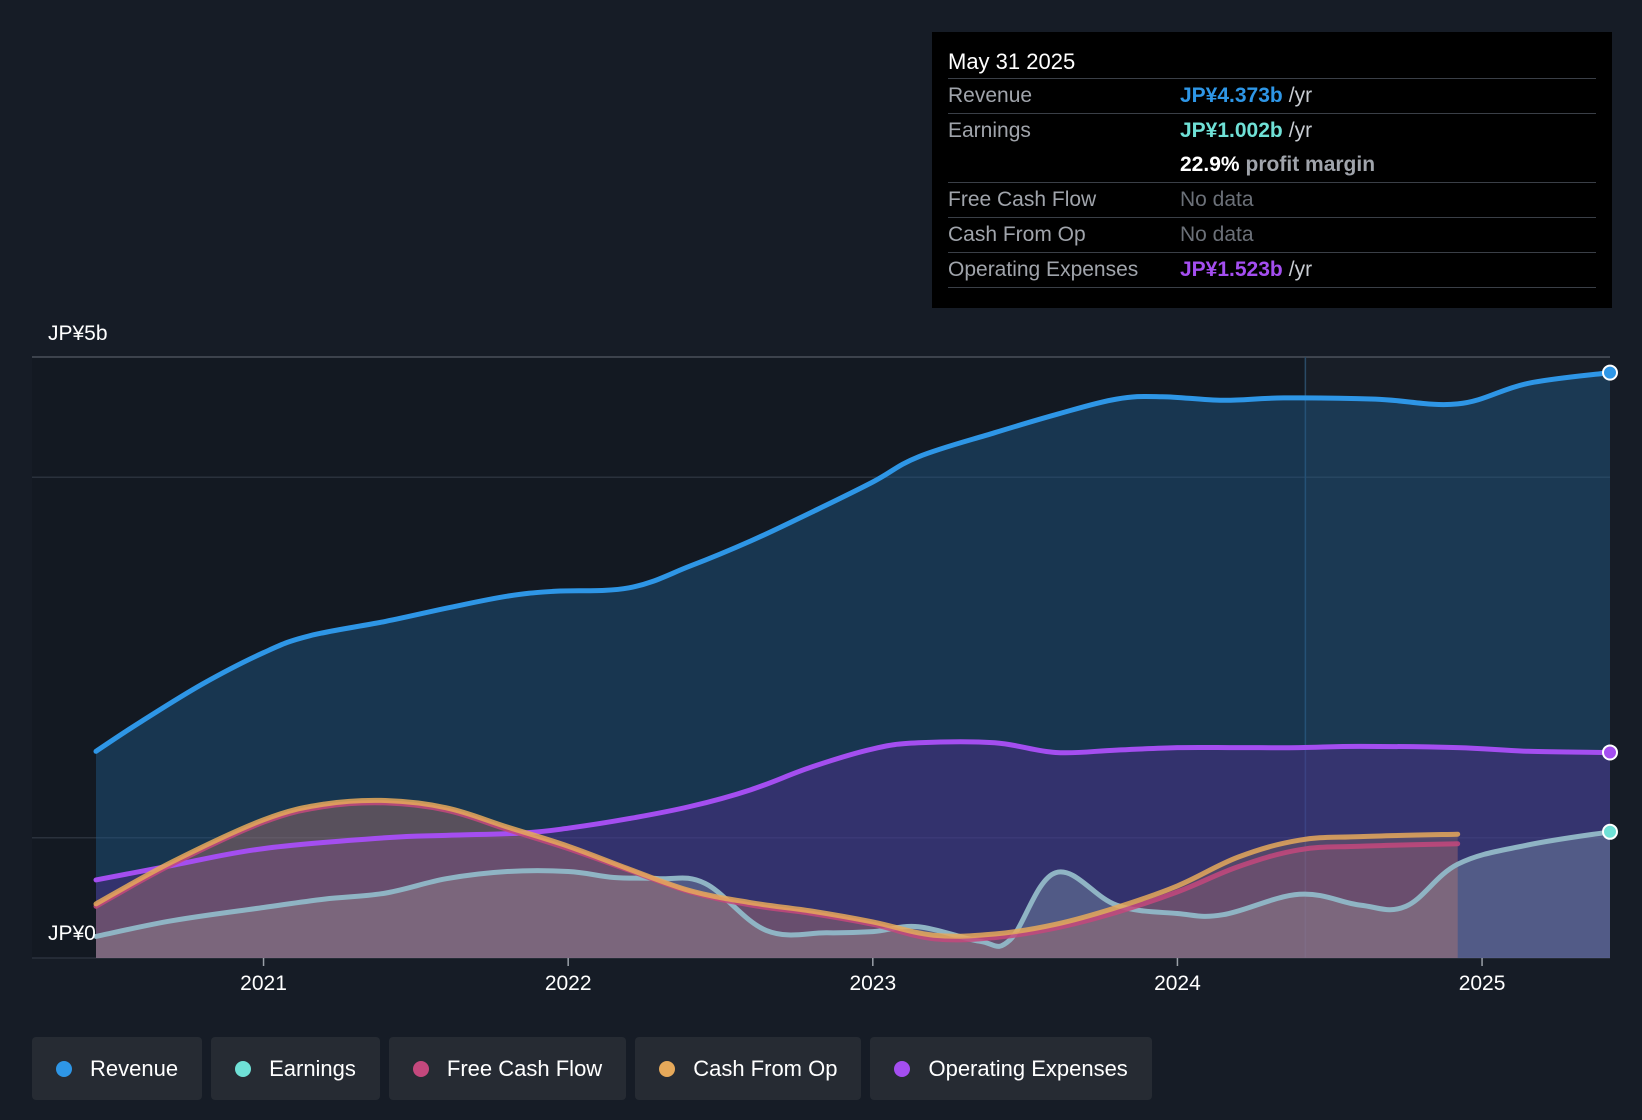  Describe the element at coordinates (1300, 269) in the screenshot. I see `tooltip-opex-unit: /yr` at that location.